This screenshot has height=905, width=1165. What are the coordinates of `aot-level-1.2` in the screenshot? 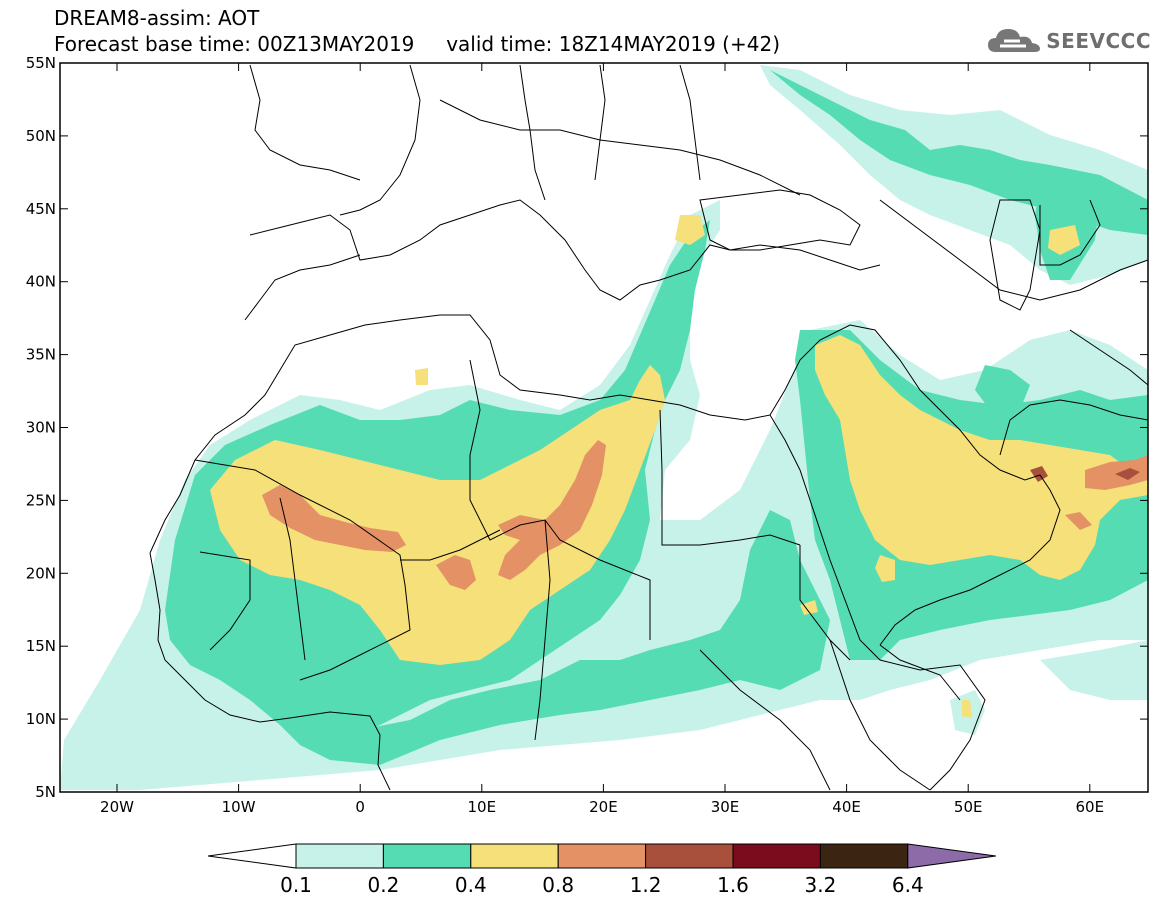 It's located at (1085, 474).